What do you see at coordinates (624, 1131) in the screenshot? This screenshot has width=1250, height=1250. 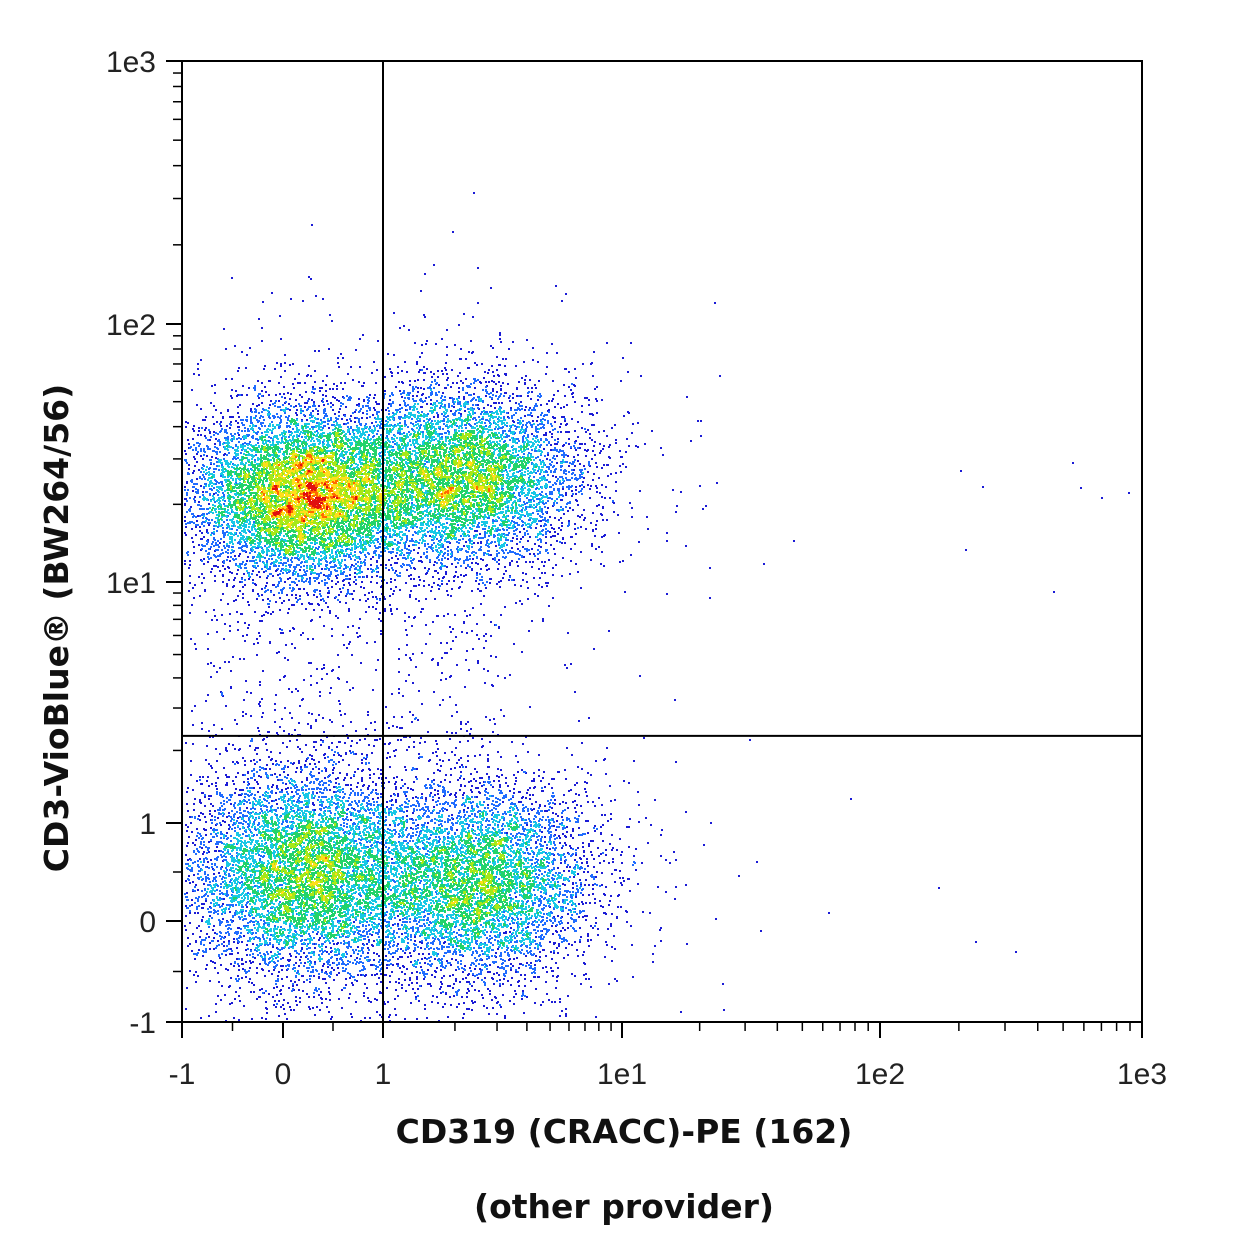 I see `x-axis-title: CD319 (CRACC)-PE (162)` at bounding box center [624, 1131].